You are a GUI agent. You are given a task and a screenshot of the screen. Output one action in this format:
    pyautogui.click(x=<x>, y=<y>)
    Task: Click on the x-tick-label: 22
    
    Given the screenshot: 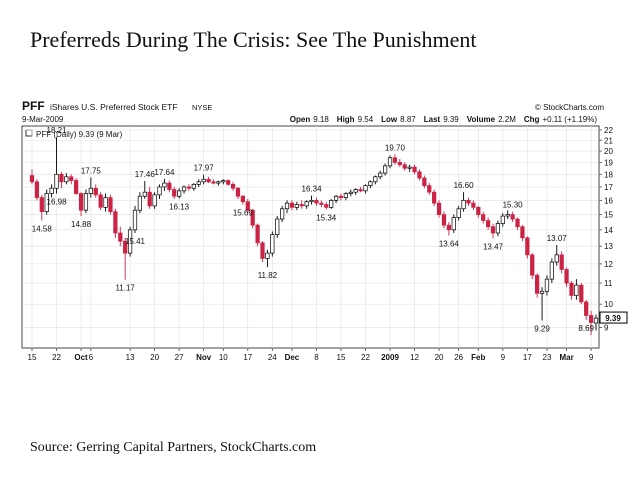 What is the action you would take?
    pyautogui.click(x=365, y=357)
    